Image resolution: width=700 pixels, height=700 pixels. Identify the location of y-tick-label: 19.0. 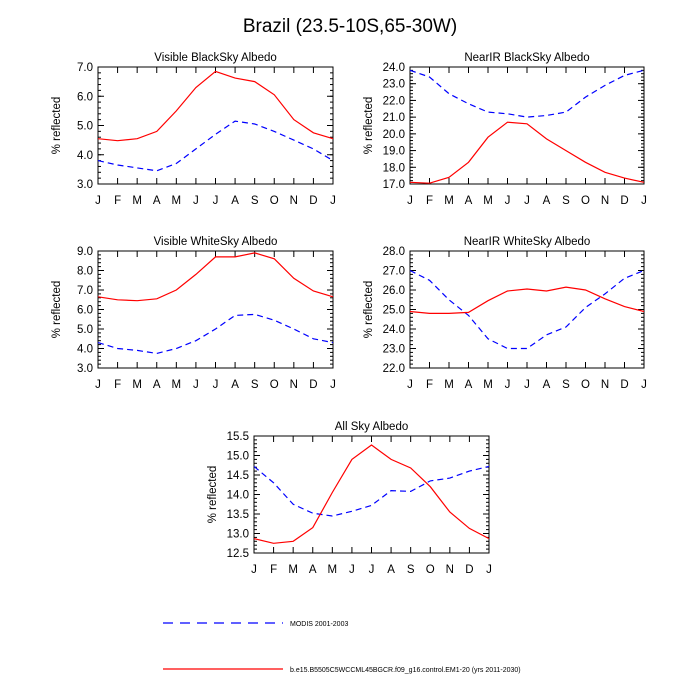
(394, 152).